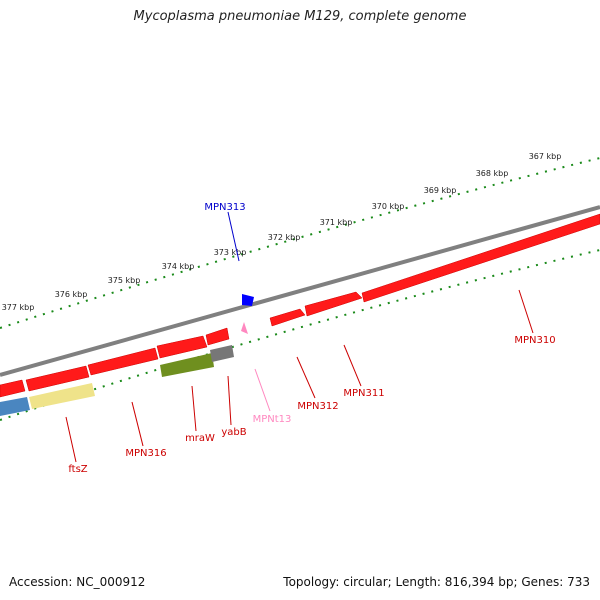  I want to click on mpnt13-marker, so click(244, 328).